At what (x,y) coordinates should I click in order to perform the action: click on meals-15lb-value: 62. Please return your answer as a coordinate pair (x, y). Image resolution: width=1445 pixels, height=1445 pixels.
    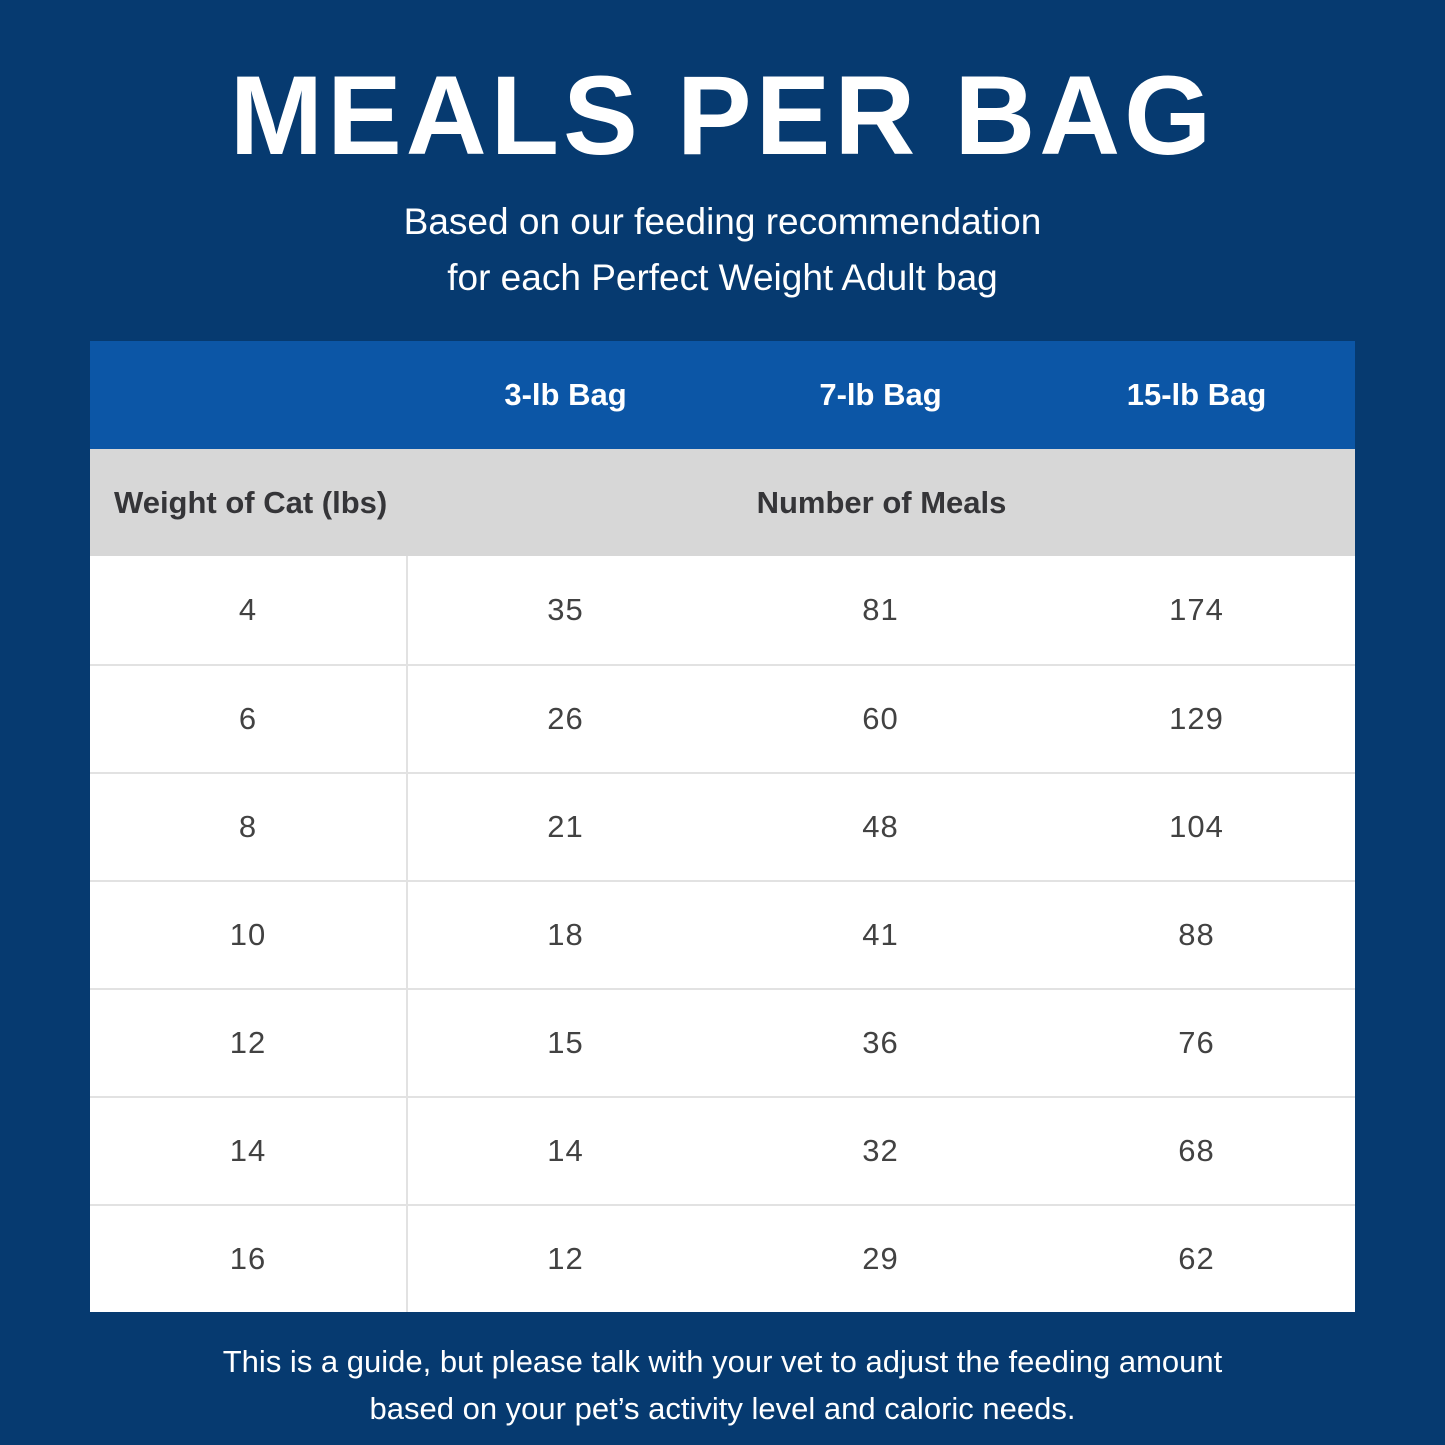
    Looking at the image, I should click on (1196, 1258).